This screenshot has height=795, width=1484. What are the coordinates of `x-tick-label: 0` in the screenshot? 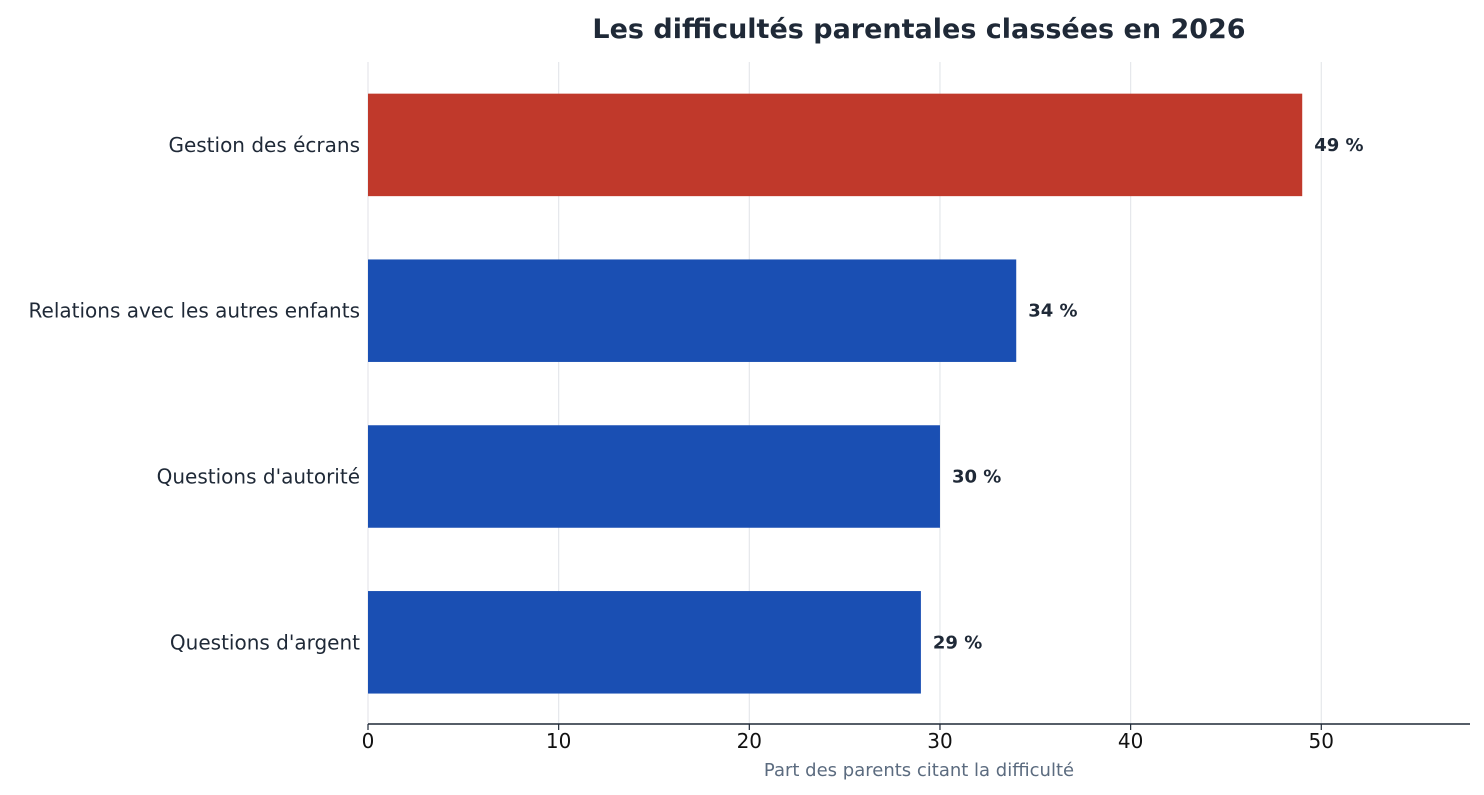 It's located at (368, 741).